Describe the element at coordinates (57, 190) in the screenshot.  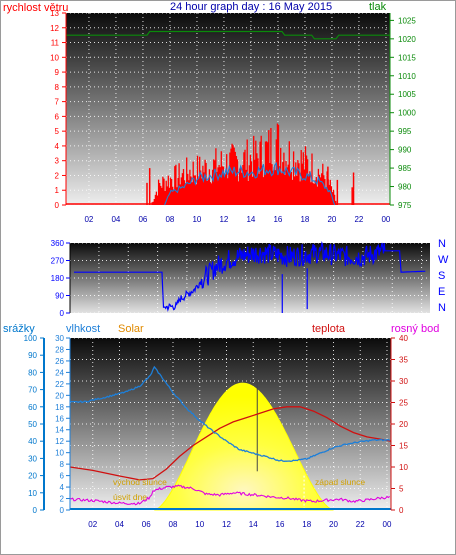
I see `wind-speed-tick-label: 1` at that location.